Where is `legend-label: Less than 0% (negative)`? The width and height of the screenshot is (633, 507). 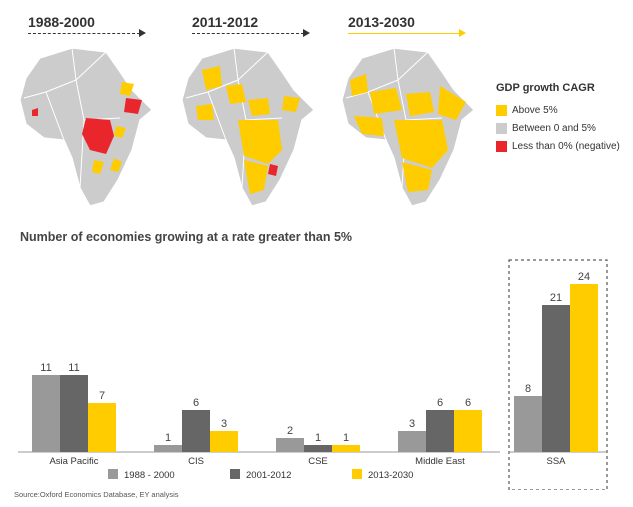
legend-label: Less than 0% (negative) is located at coordinates (566, 146).